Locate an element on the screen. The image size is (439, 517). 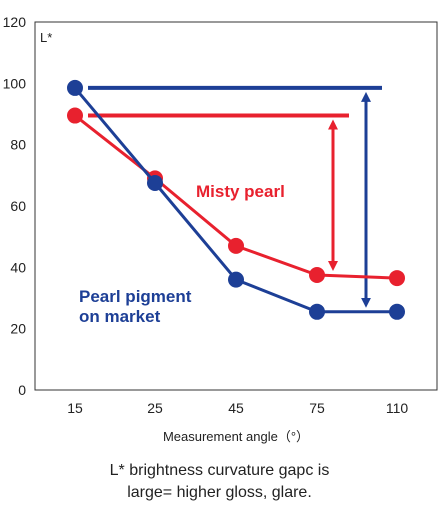
x-tick-label: 45 is located at coordinates (236, 408).